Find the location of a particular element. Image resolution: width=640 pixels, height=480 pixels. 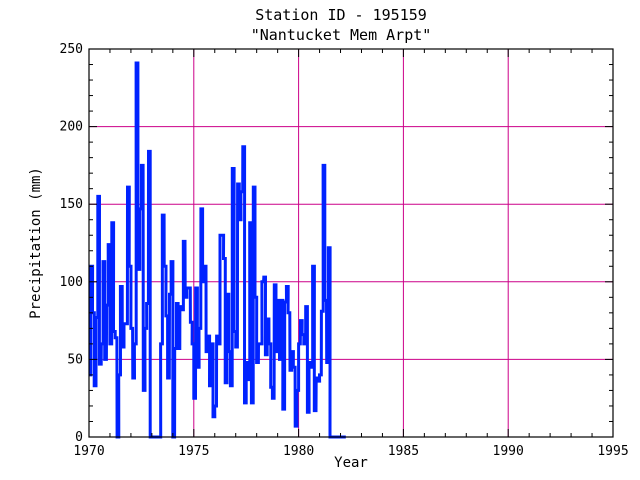

x-tick-label: 1975 is located at coordinates (193, 451).